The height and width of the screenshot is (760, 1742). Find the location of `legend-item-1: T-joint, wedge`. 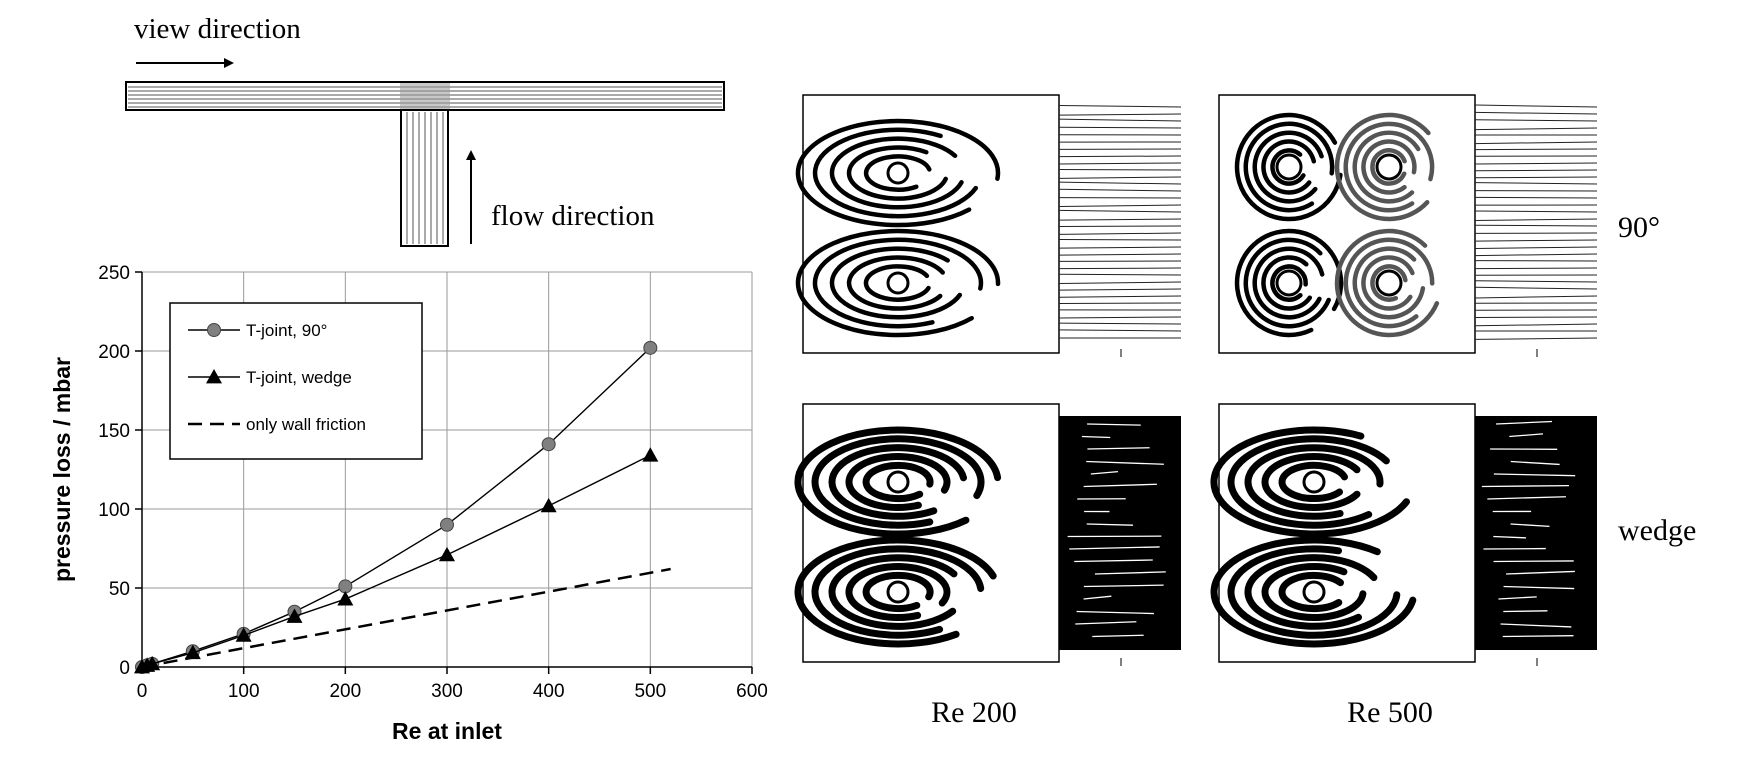

legend-item-1: T-joint, wedge is located at coordinates (270, 377).